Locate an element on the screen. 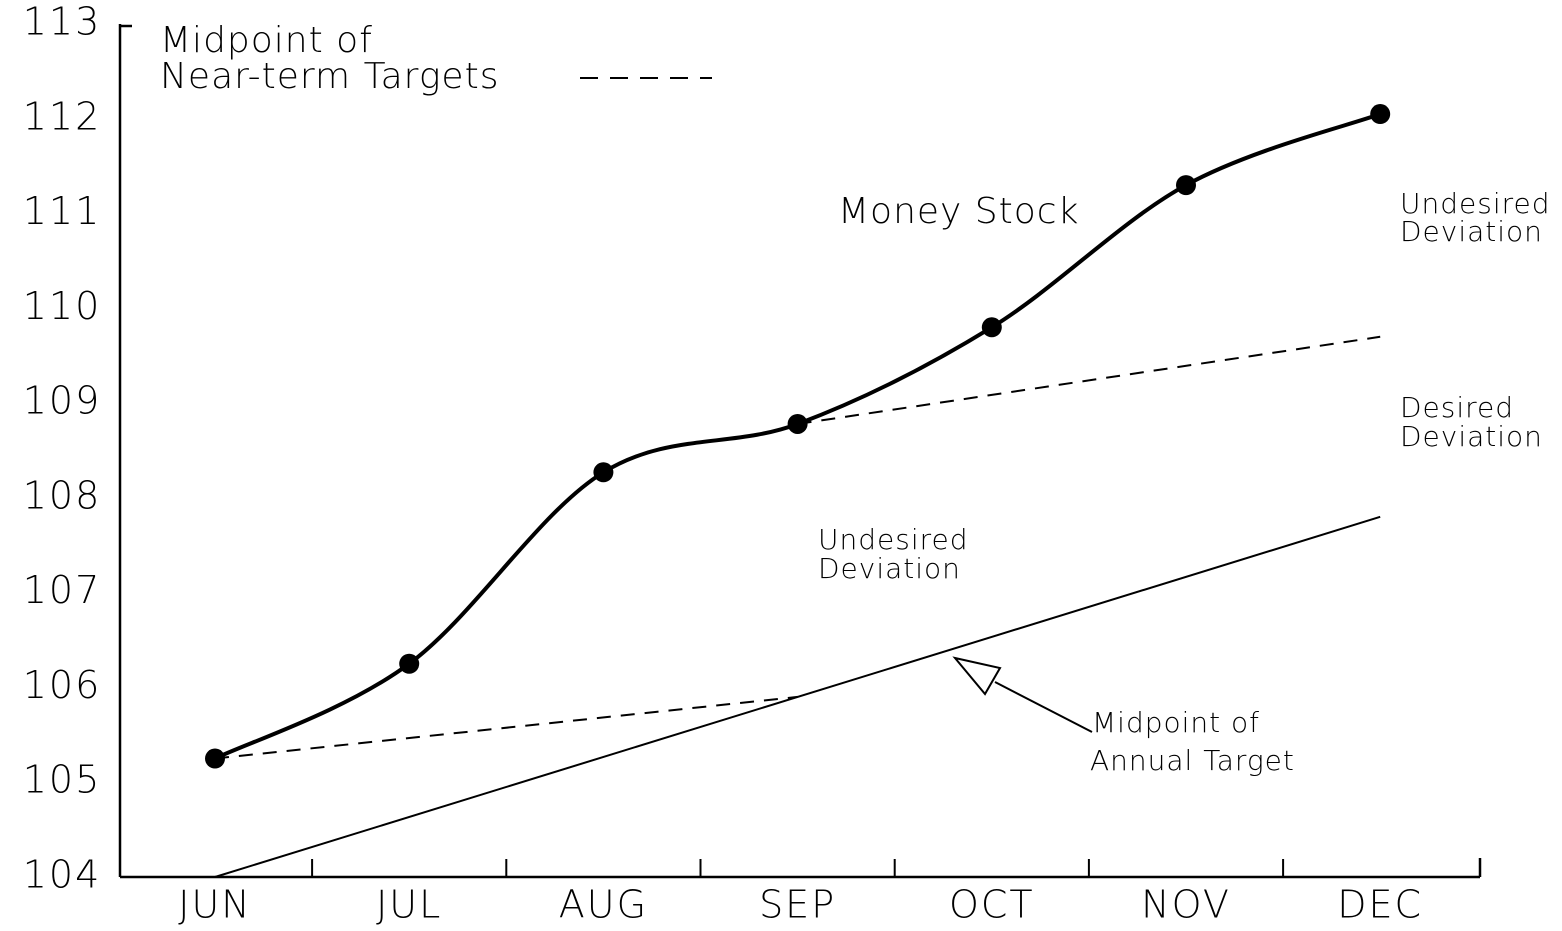 The height and width of the screenshot is (931, 1562). legend-label: Near-term Targets is located at coordinates (329, 76).